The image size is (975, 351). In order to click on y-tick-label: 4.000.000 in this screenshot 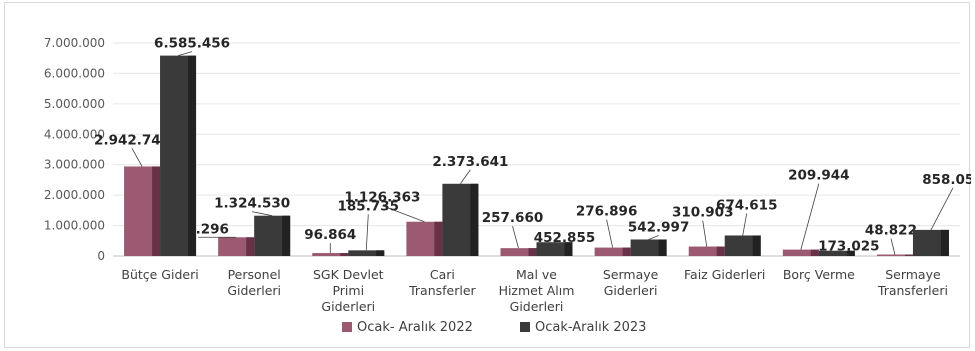, I will do `click(74, 134)`.